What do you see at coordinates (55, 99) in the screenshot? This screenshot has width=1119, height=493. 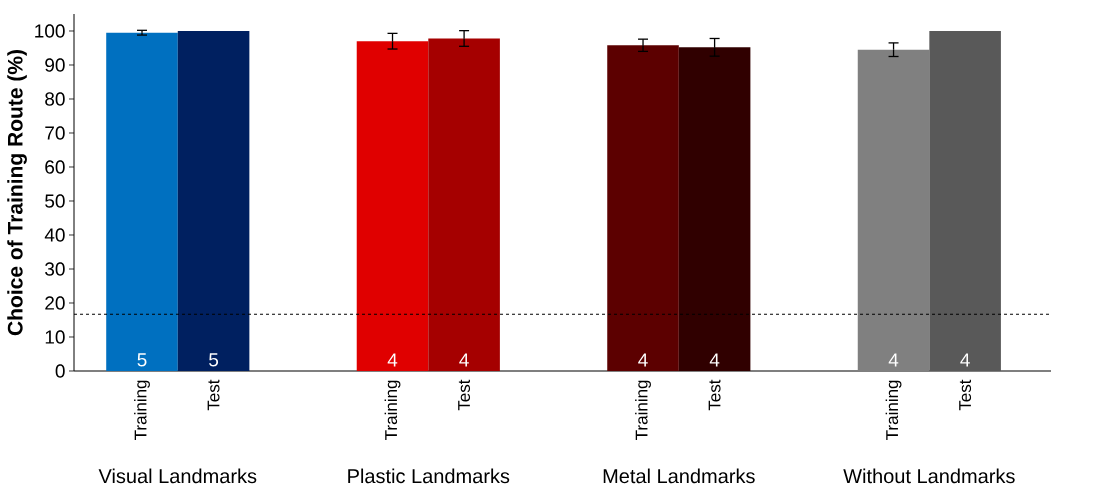 I see `y-tick-label: 80` at bounding box center [55, 99].